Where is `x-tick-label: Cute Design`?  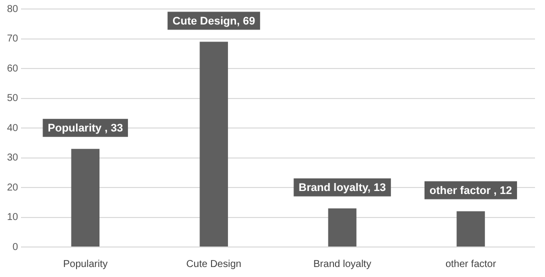
x-tick-label: Cute Design is located at coordinates (214, 264).